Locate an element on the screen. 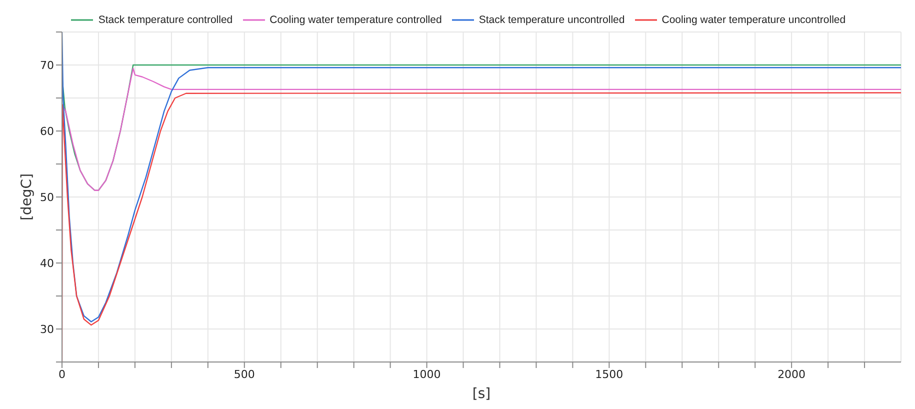 The width and height of the screenshot is (915, 409). x-tick-label: 1500 is located at coordinates (609, 374).